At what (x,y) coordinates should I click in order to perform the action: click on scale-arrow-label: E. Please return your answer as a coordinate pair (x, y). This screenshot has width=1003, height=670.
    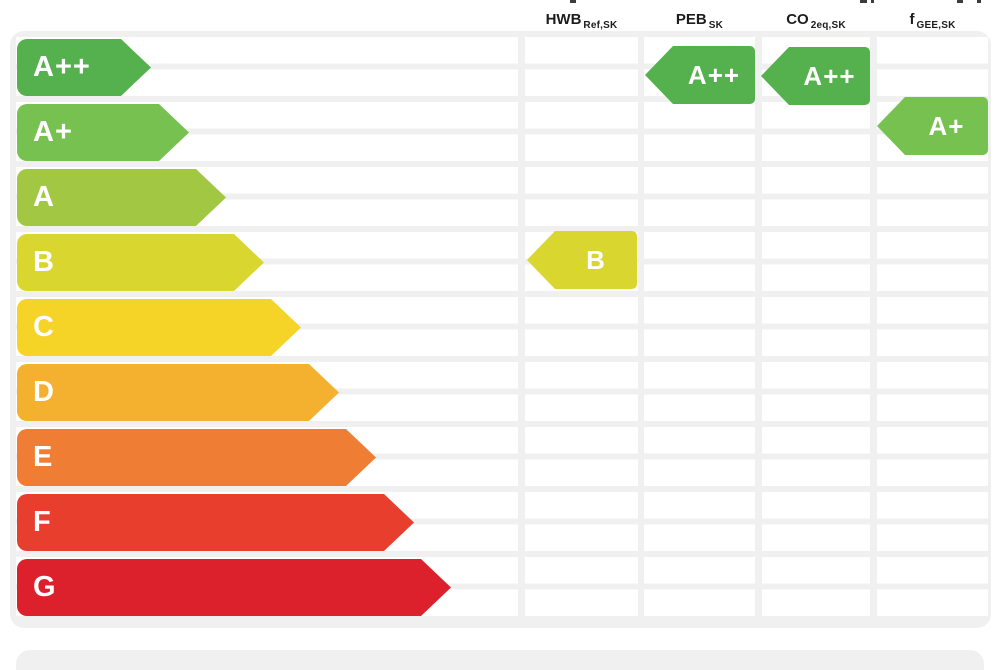
    Looking at the image, I should click on (43, 457).